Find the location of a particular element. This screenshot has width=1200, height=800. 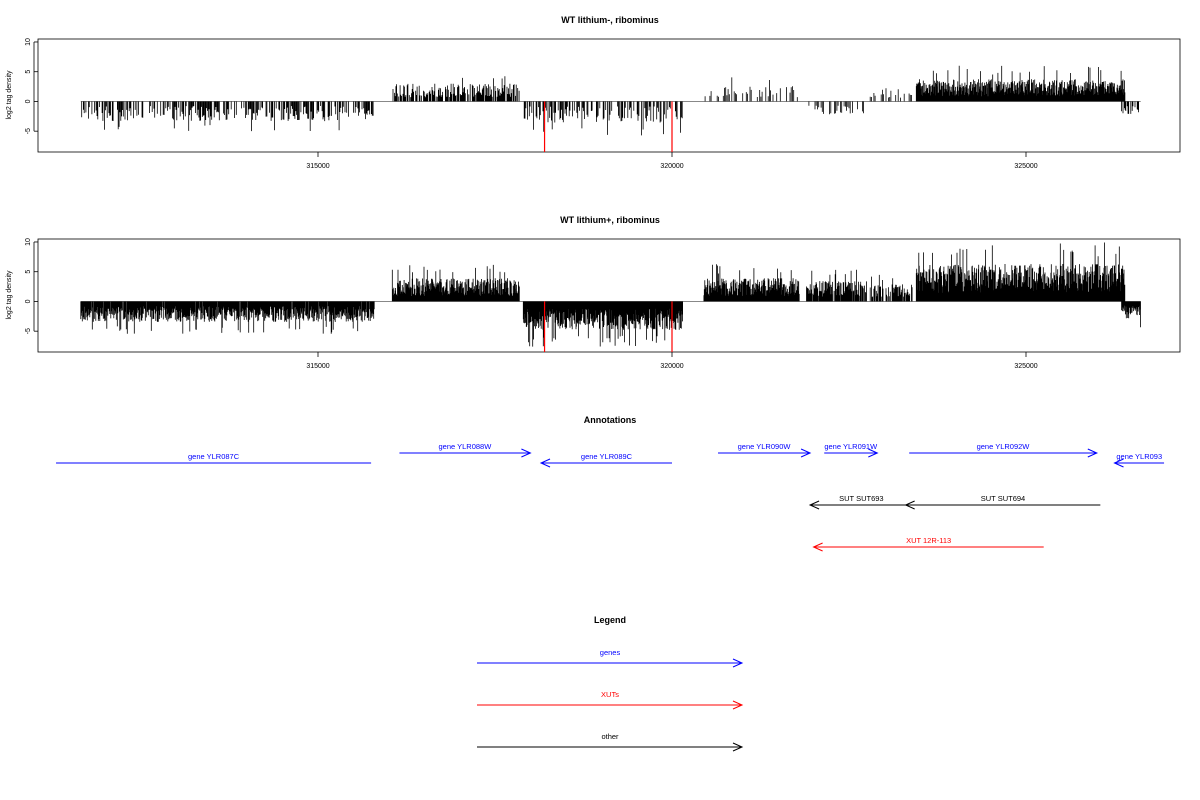

annotation-feature: SUT SUT694 is located at coordinates (1002, 502).